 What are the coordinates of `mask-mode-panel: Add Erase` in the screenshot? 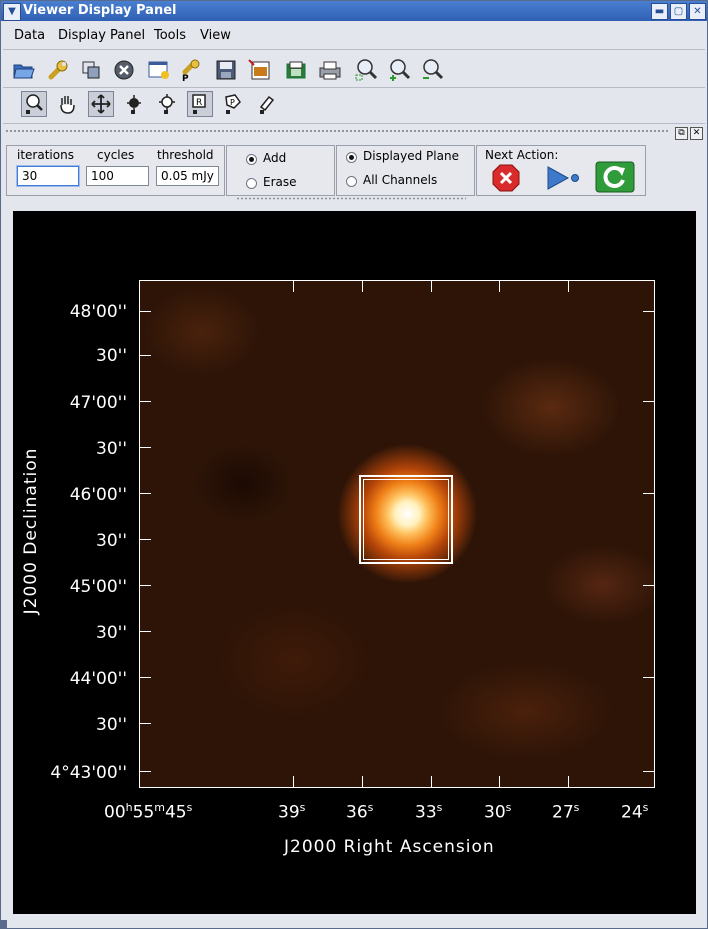 It's located at (280, 170).